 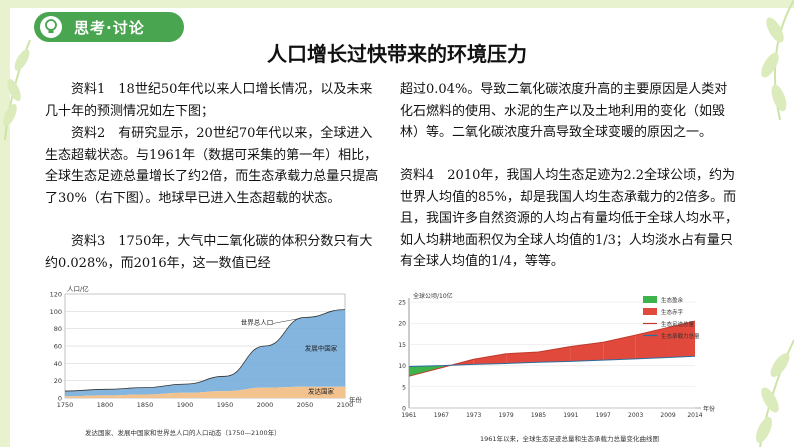 I want to click on discussion-badge: 思考·讨论, so click(x=109, y=27).